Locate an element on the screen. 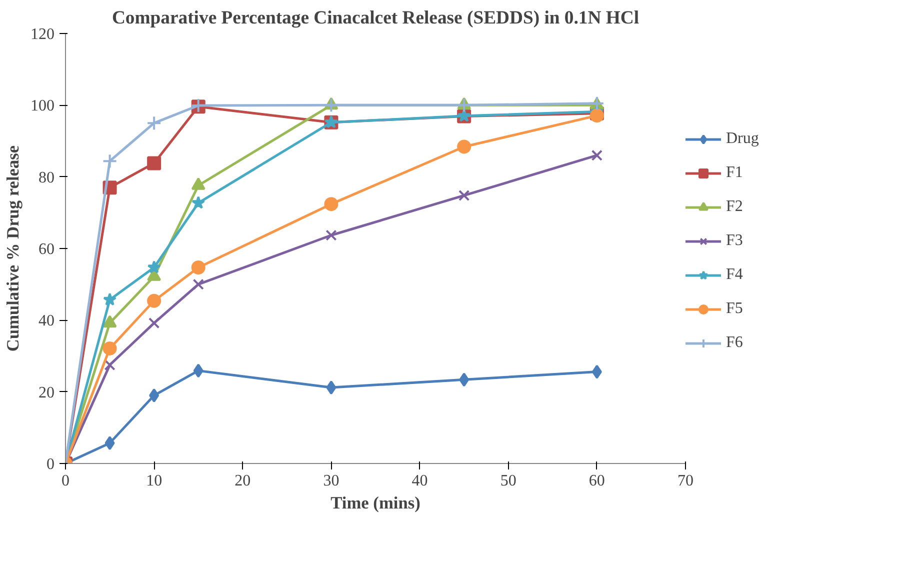 The image size is (907, 572). y-axis-title: Cumulative % Drug release is located at coordinates (13, 248).